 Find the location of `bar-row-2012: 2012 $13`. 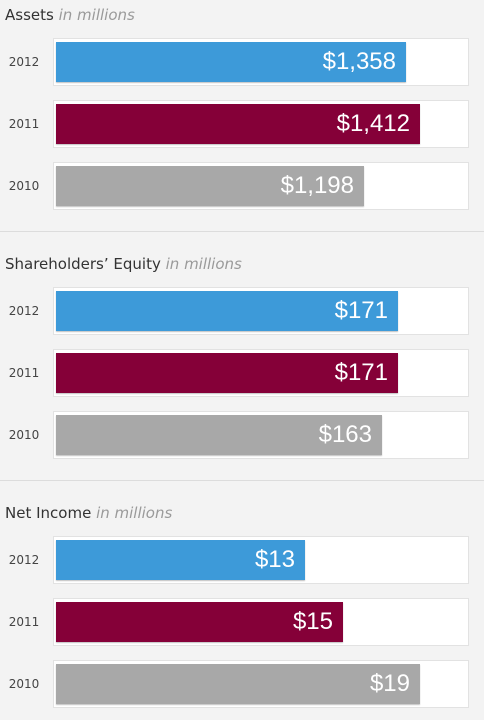

bar-row-2012: 2012 $13 is located at coordinates (242, 560).